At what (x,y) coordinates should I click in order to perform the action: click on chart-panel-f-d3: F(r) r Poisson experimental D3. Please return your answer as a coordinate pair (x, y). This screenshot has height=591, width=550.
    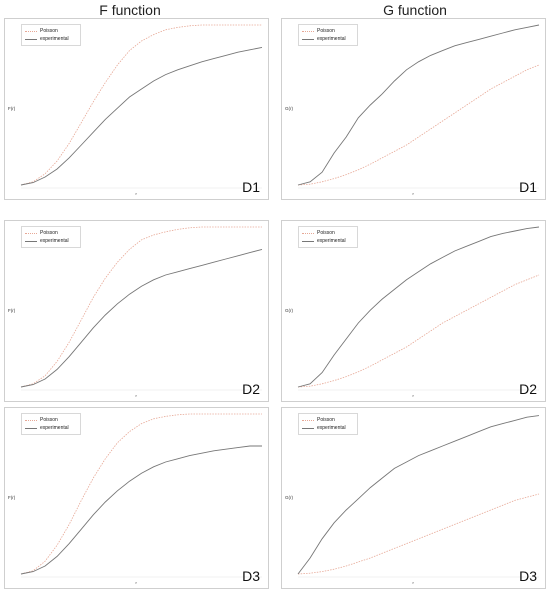
    Looking at the image, I should click on (136, 498).